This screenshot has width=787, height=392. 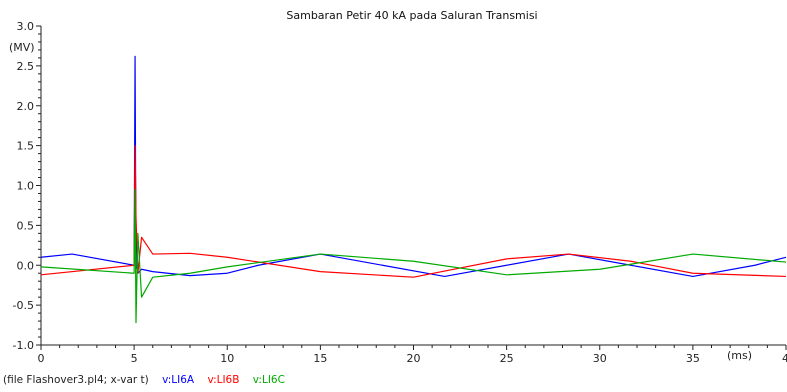 What do you see at coordinates (600, 358) in the screenshot?
I see `x-tick-label: 30` at bounding box center [600, 358].